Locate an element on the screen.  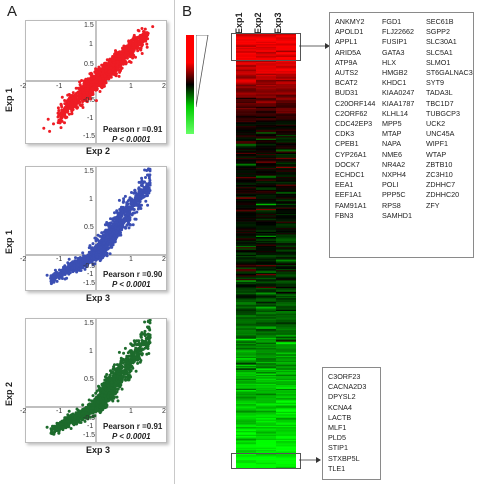
scatter-2-points is located at coordinates (98, 226).